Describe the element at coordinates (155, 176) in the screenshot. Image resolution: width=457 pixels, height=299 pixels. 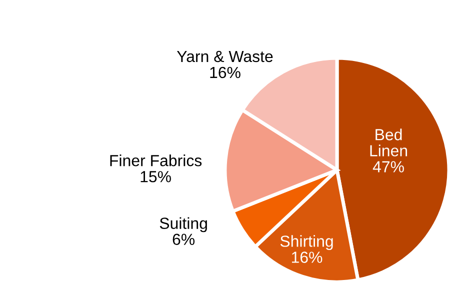
I see `data-label: 15%` at that location.